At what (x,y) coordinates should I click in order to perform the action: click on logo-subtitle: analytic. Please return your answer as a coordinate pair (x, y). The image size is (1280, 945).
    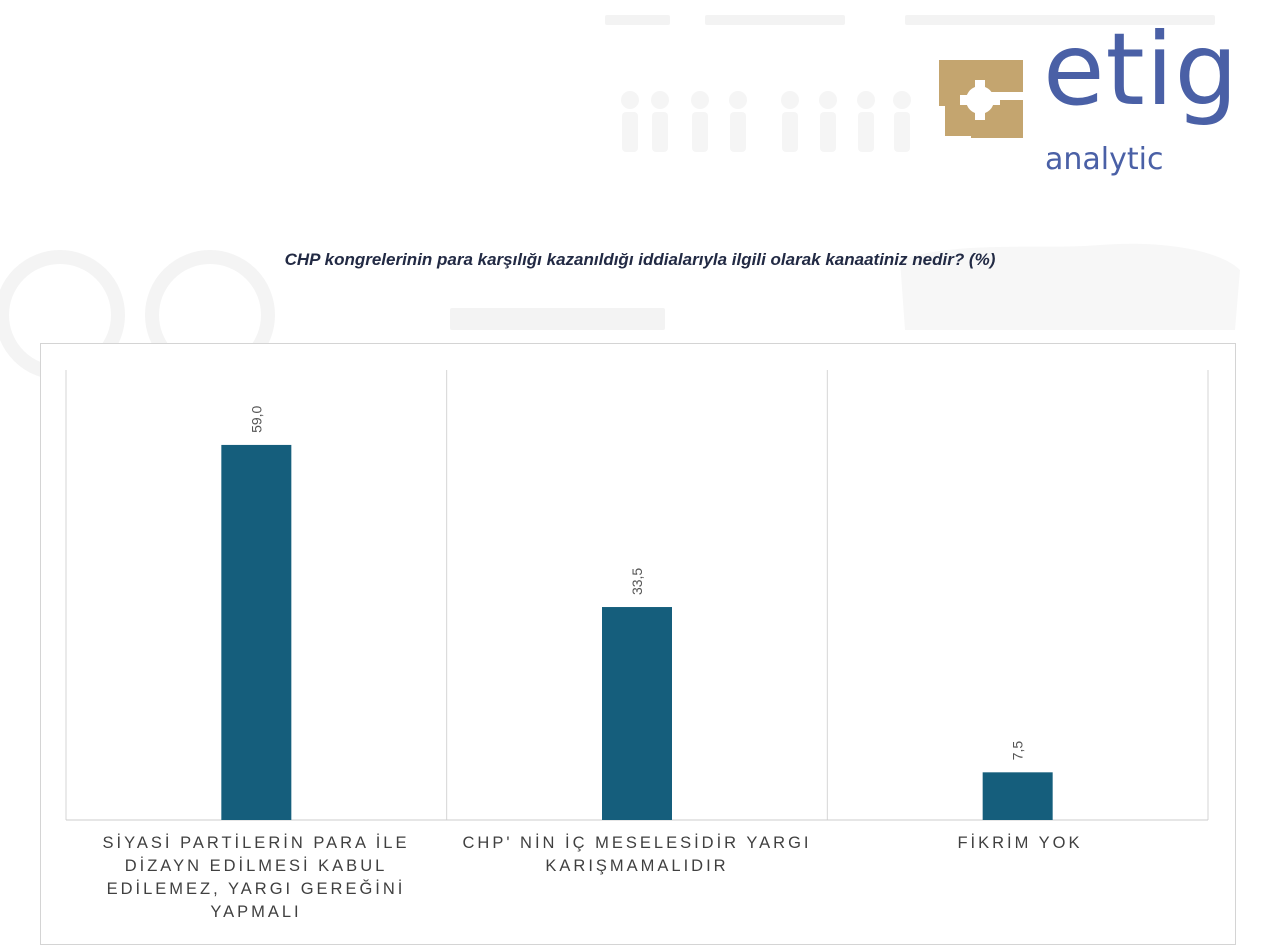
    Looking at the image, I should click on (1104, 159).